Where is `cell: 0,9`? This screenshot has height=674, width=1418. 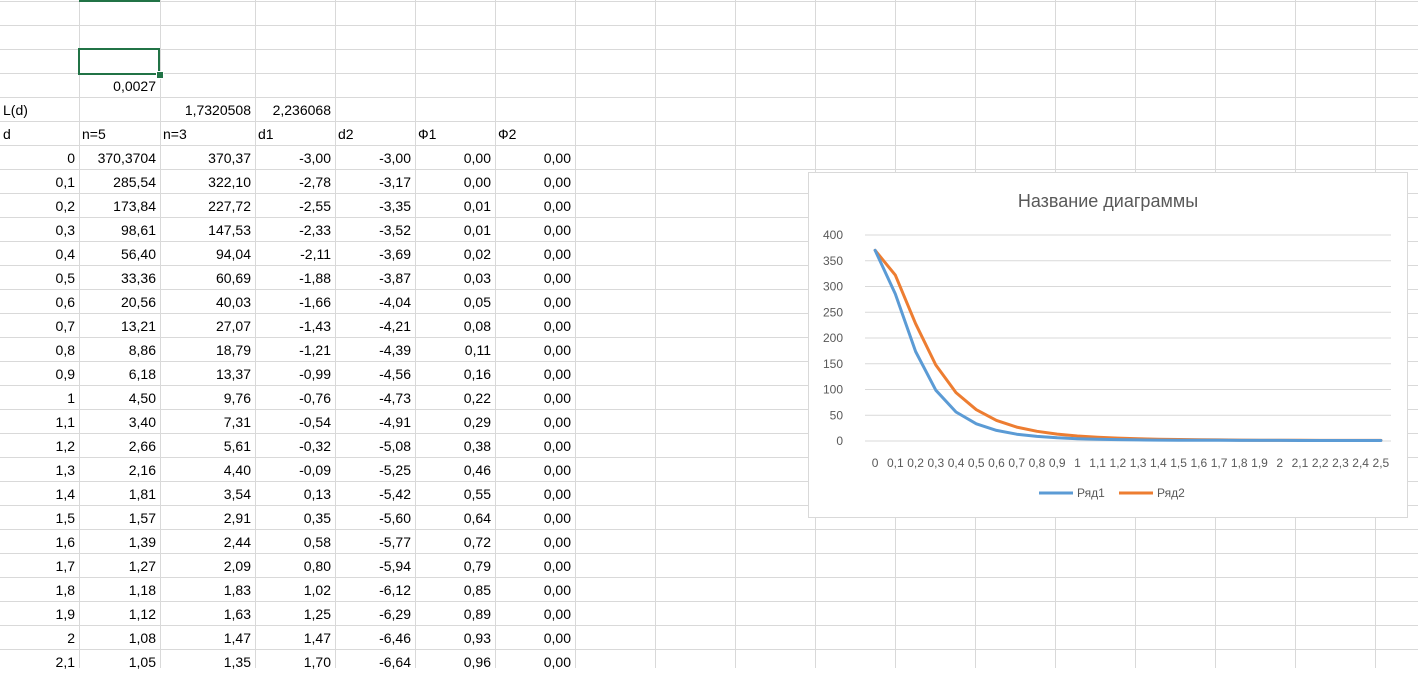 cell: 0,9 is located at coordinates (65, 374).